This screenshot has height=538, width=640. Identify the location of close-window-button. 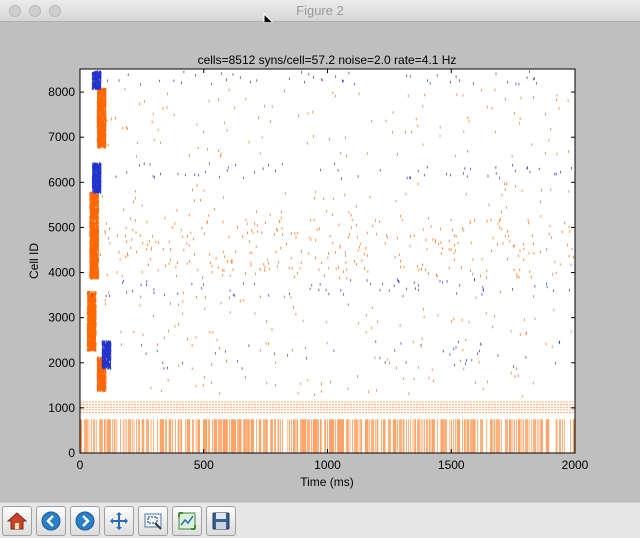
(15, 11).